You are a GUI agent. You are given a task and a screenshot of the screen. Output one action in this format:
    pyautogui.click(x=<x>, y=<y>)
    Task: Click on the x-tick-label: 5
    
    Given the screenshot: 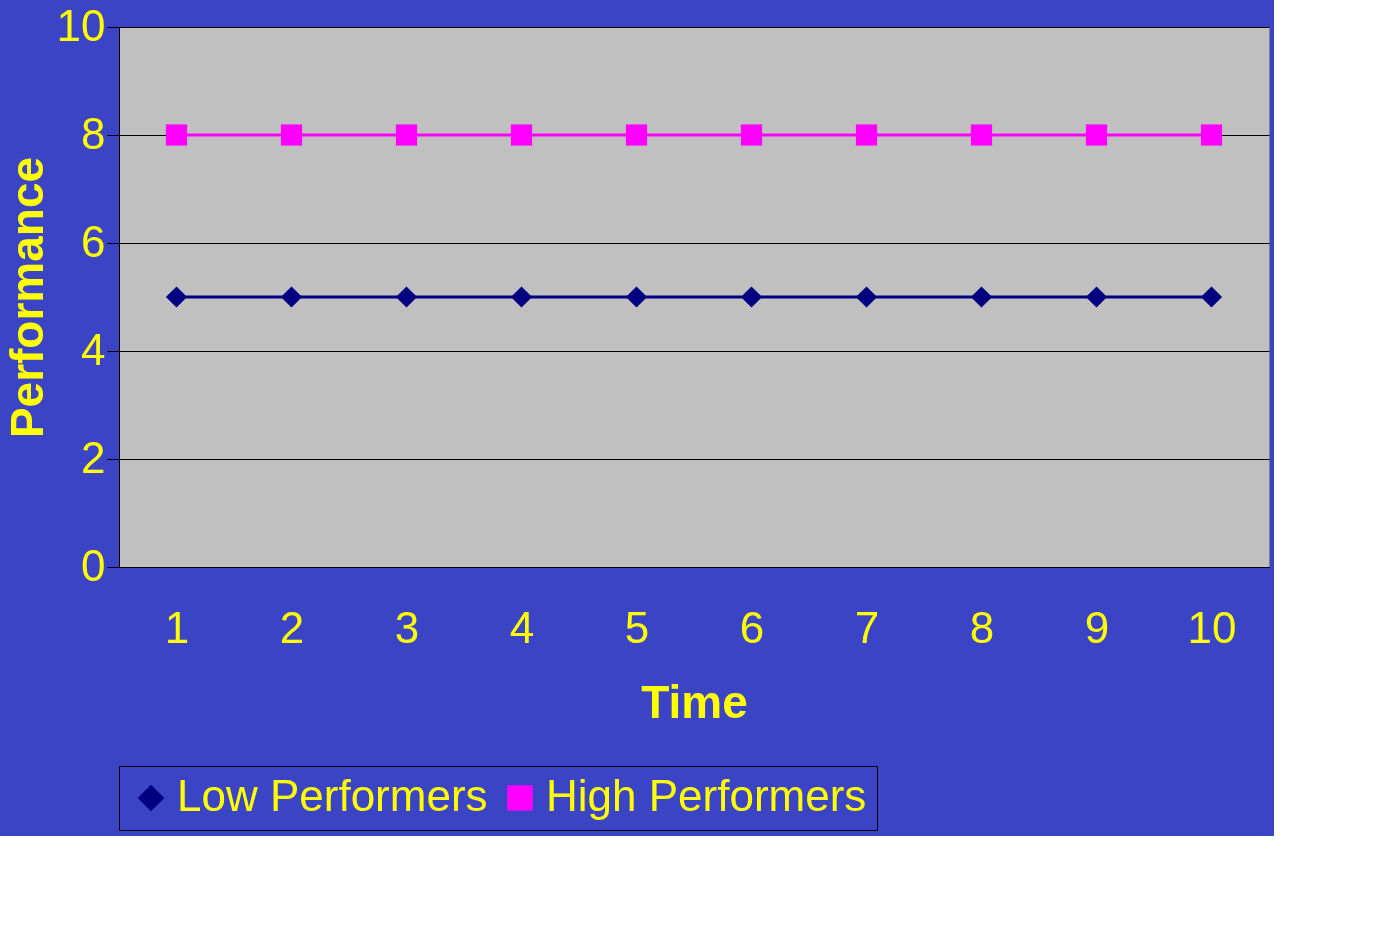 What is the action you would take?
    pyautogui.click(x=637, y=627)
    